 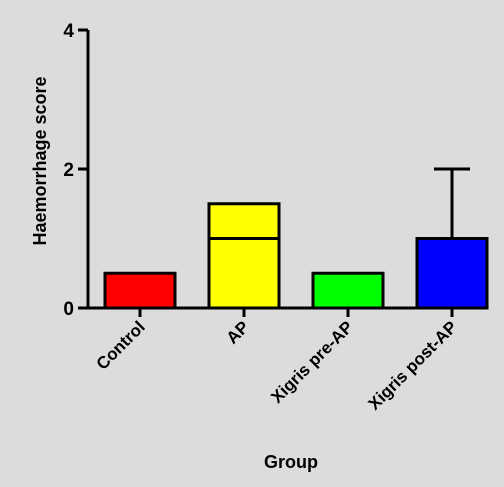 What do you see at coordinates (238, 332) in the screenshot?
I see `category-label: AP` at bounding box center [238, 332].